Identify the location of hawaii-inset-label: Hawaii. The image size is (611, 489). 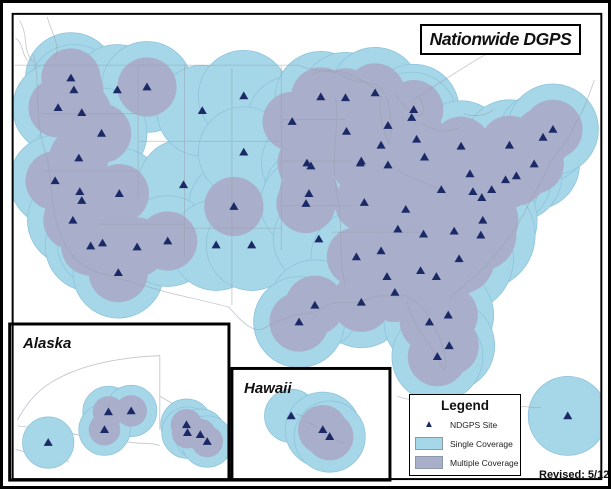
(268, 388).